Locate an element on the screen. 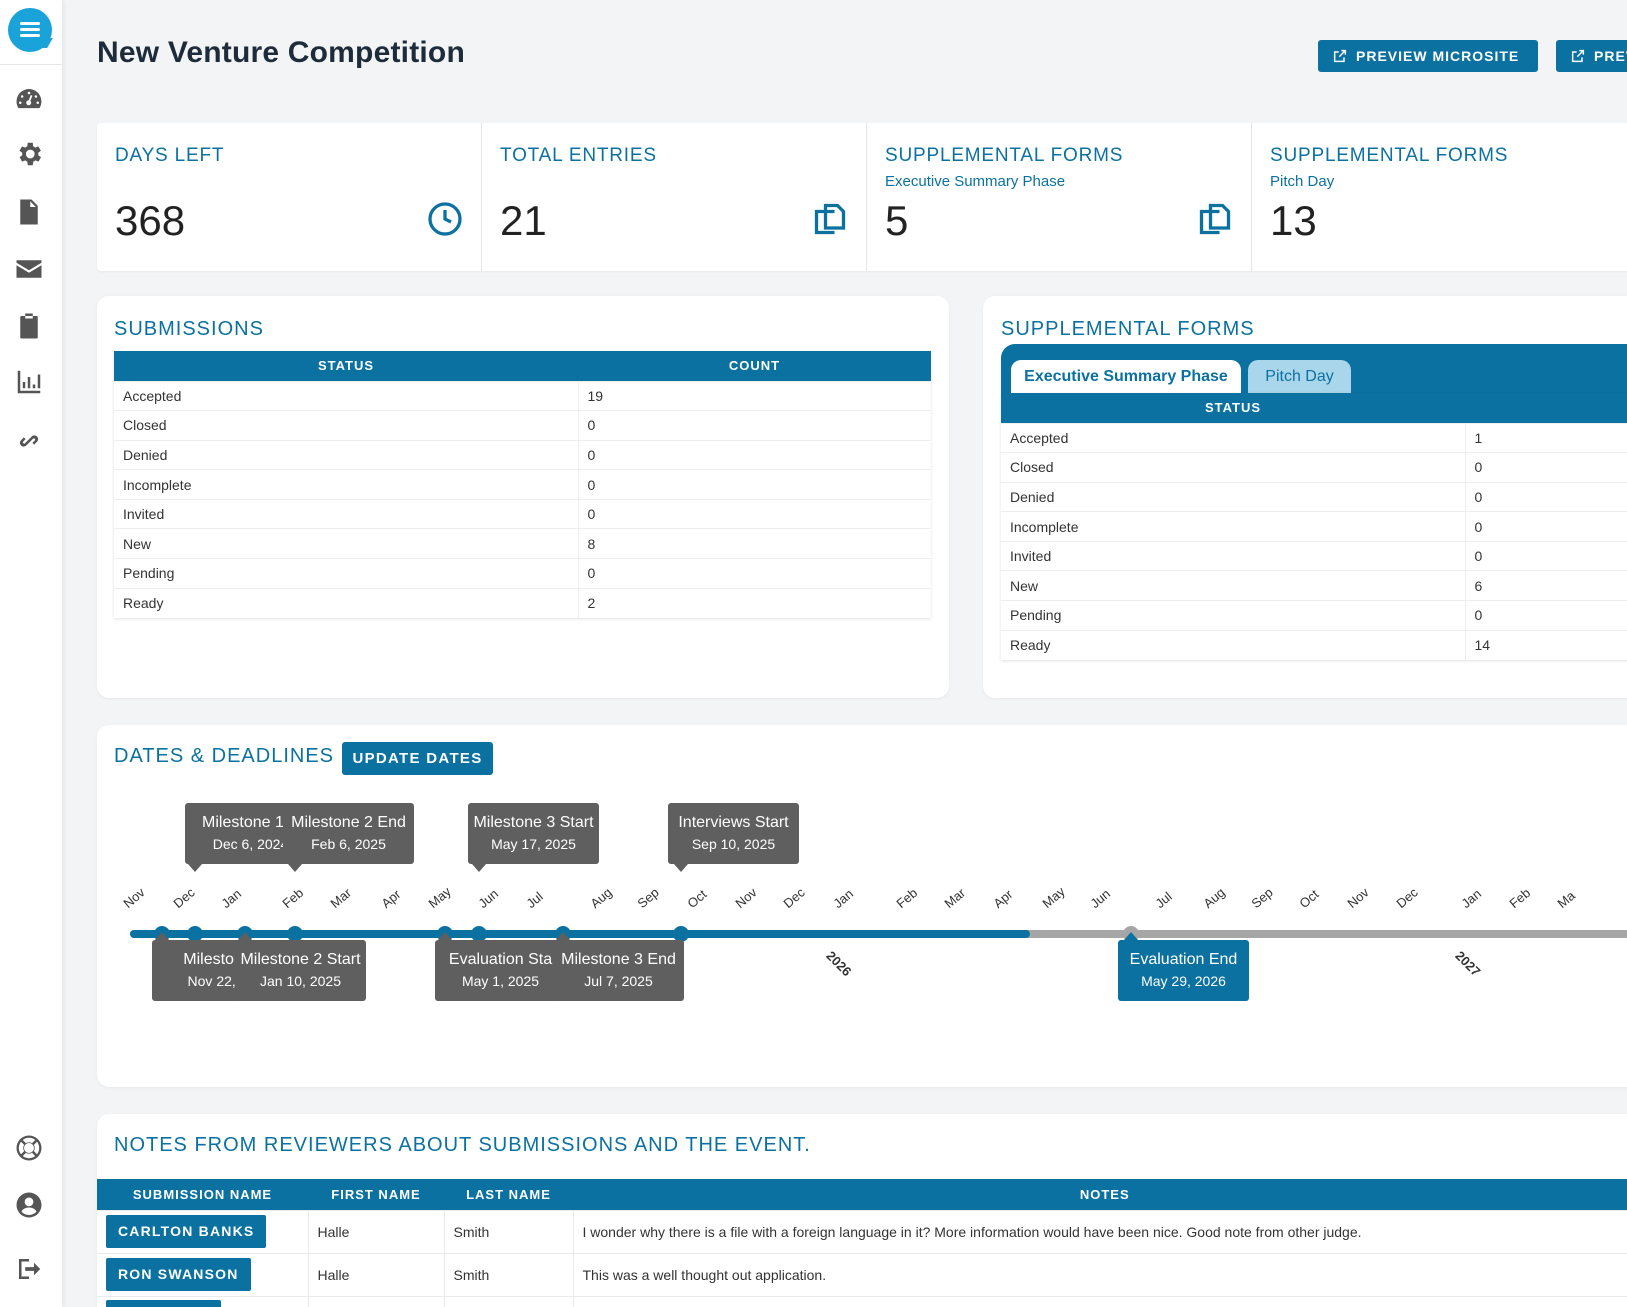 This screenshot has width=1627, height=1307. table-row: Accepted 1 is located at coordinates (1314, 437).